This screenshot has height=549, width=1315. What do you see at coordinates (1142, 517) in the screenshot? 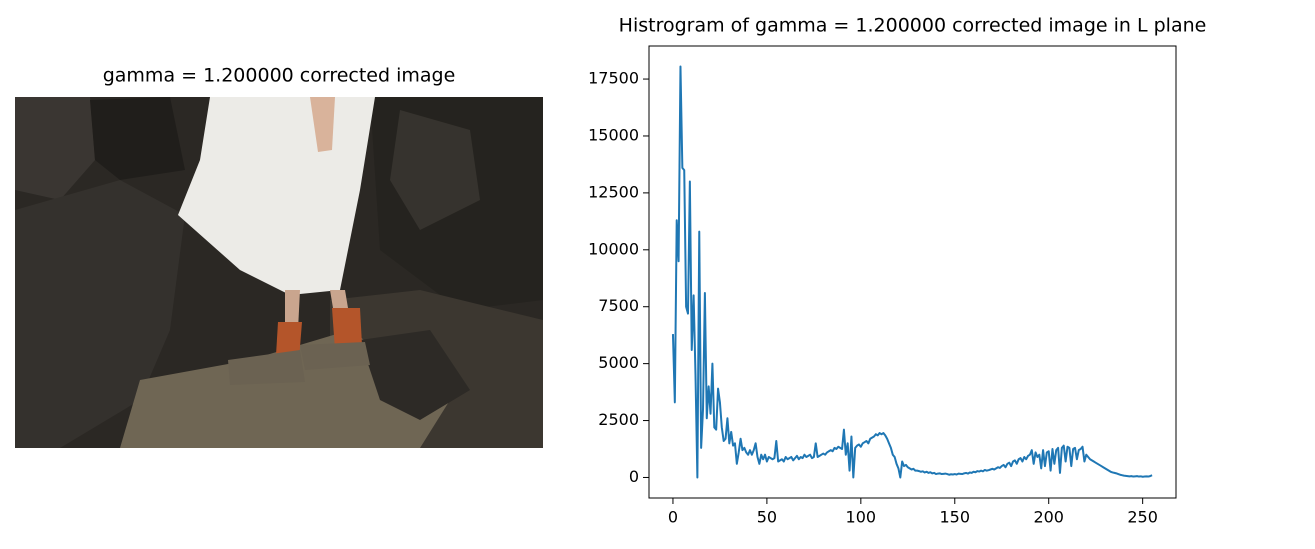
I see `x-tick-label: 250` at bounding box center [1142, 517].